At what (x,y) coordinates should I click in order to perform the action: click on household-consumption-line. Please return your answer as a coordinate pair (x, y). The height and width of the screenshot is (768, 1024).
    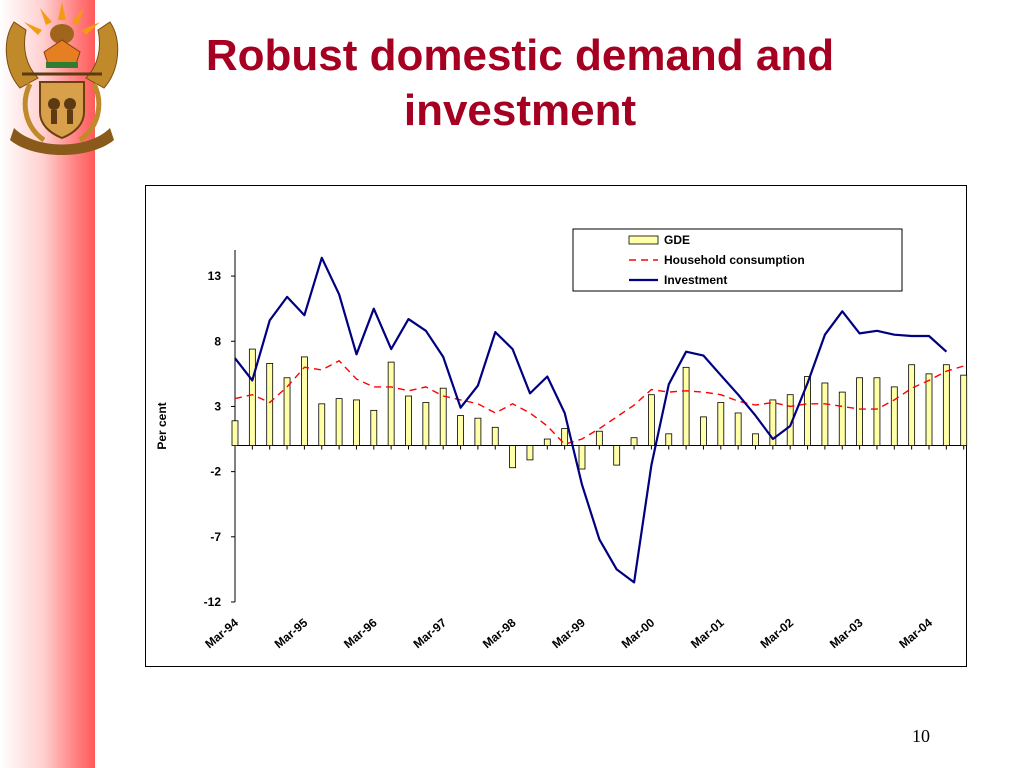
    Looking at the image, I should click on (599, 402).